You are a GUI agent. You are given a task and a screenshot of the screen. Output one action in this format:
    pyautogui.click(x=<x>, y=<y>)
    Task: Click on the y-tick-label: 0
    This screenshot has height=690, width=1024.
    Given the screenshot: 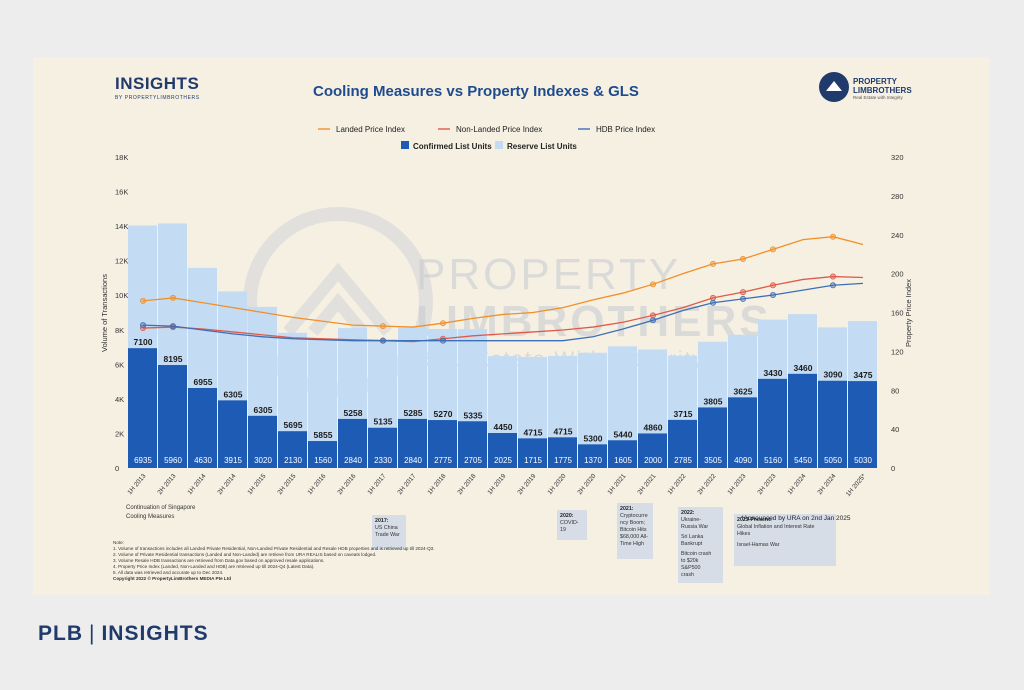 What is the action you would take?
    pyautogui.click(x=117, y=468)
    